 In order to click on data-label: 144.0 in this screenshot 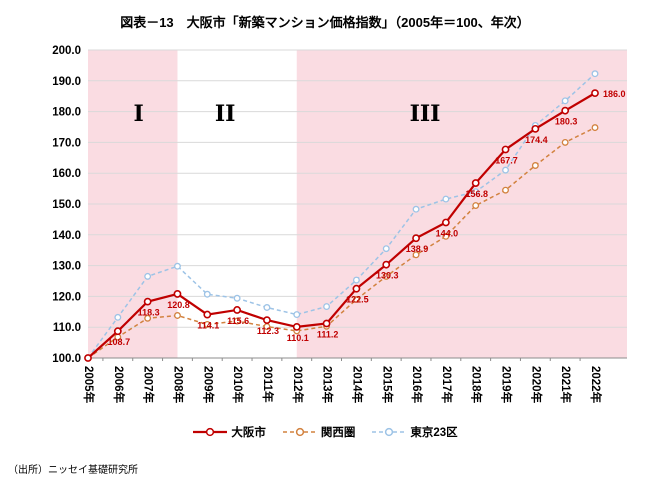, I will do `click(447, 233)`.